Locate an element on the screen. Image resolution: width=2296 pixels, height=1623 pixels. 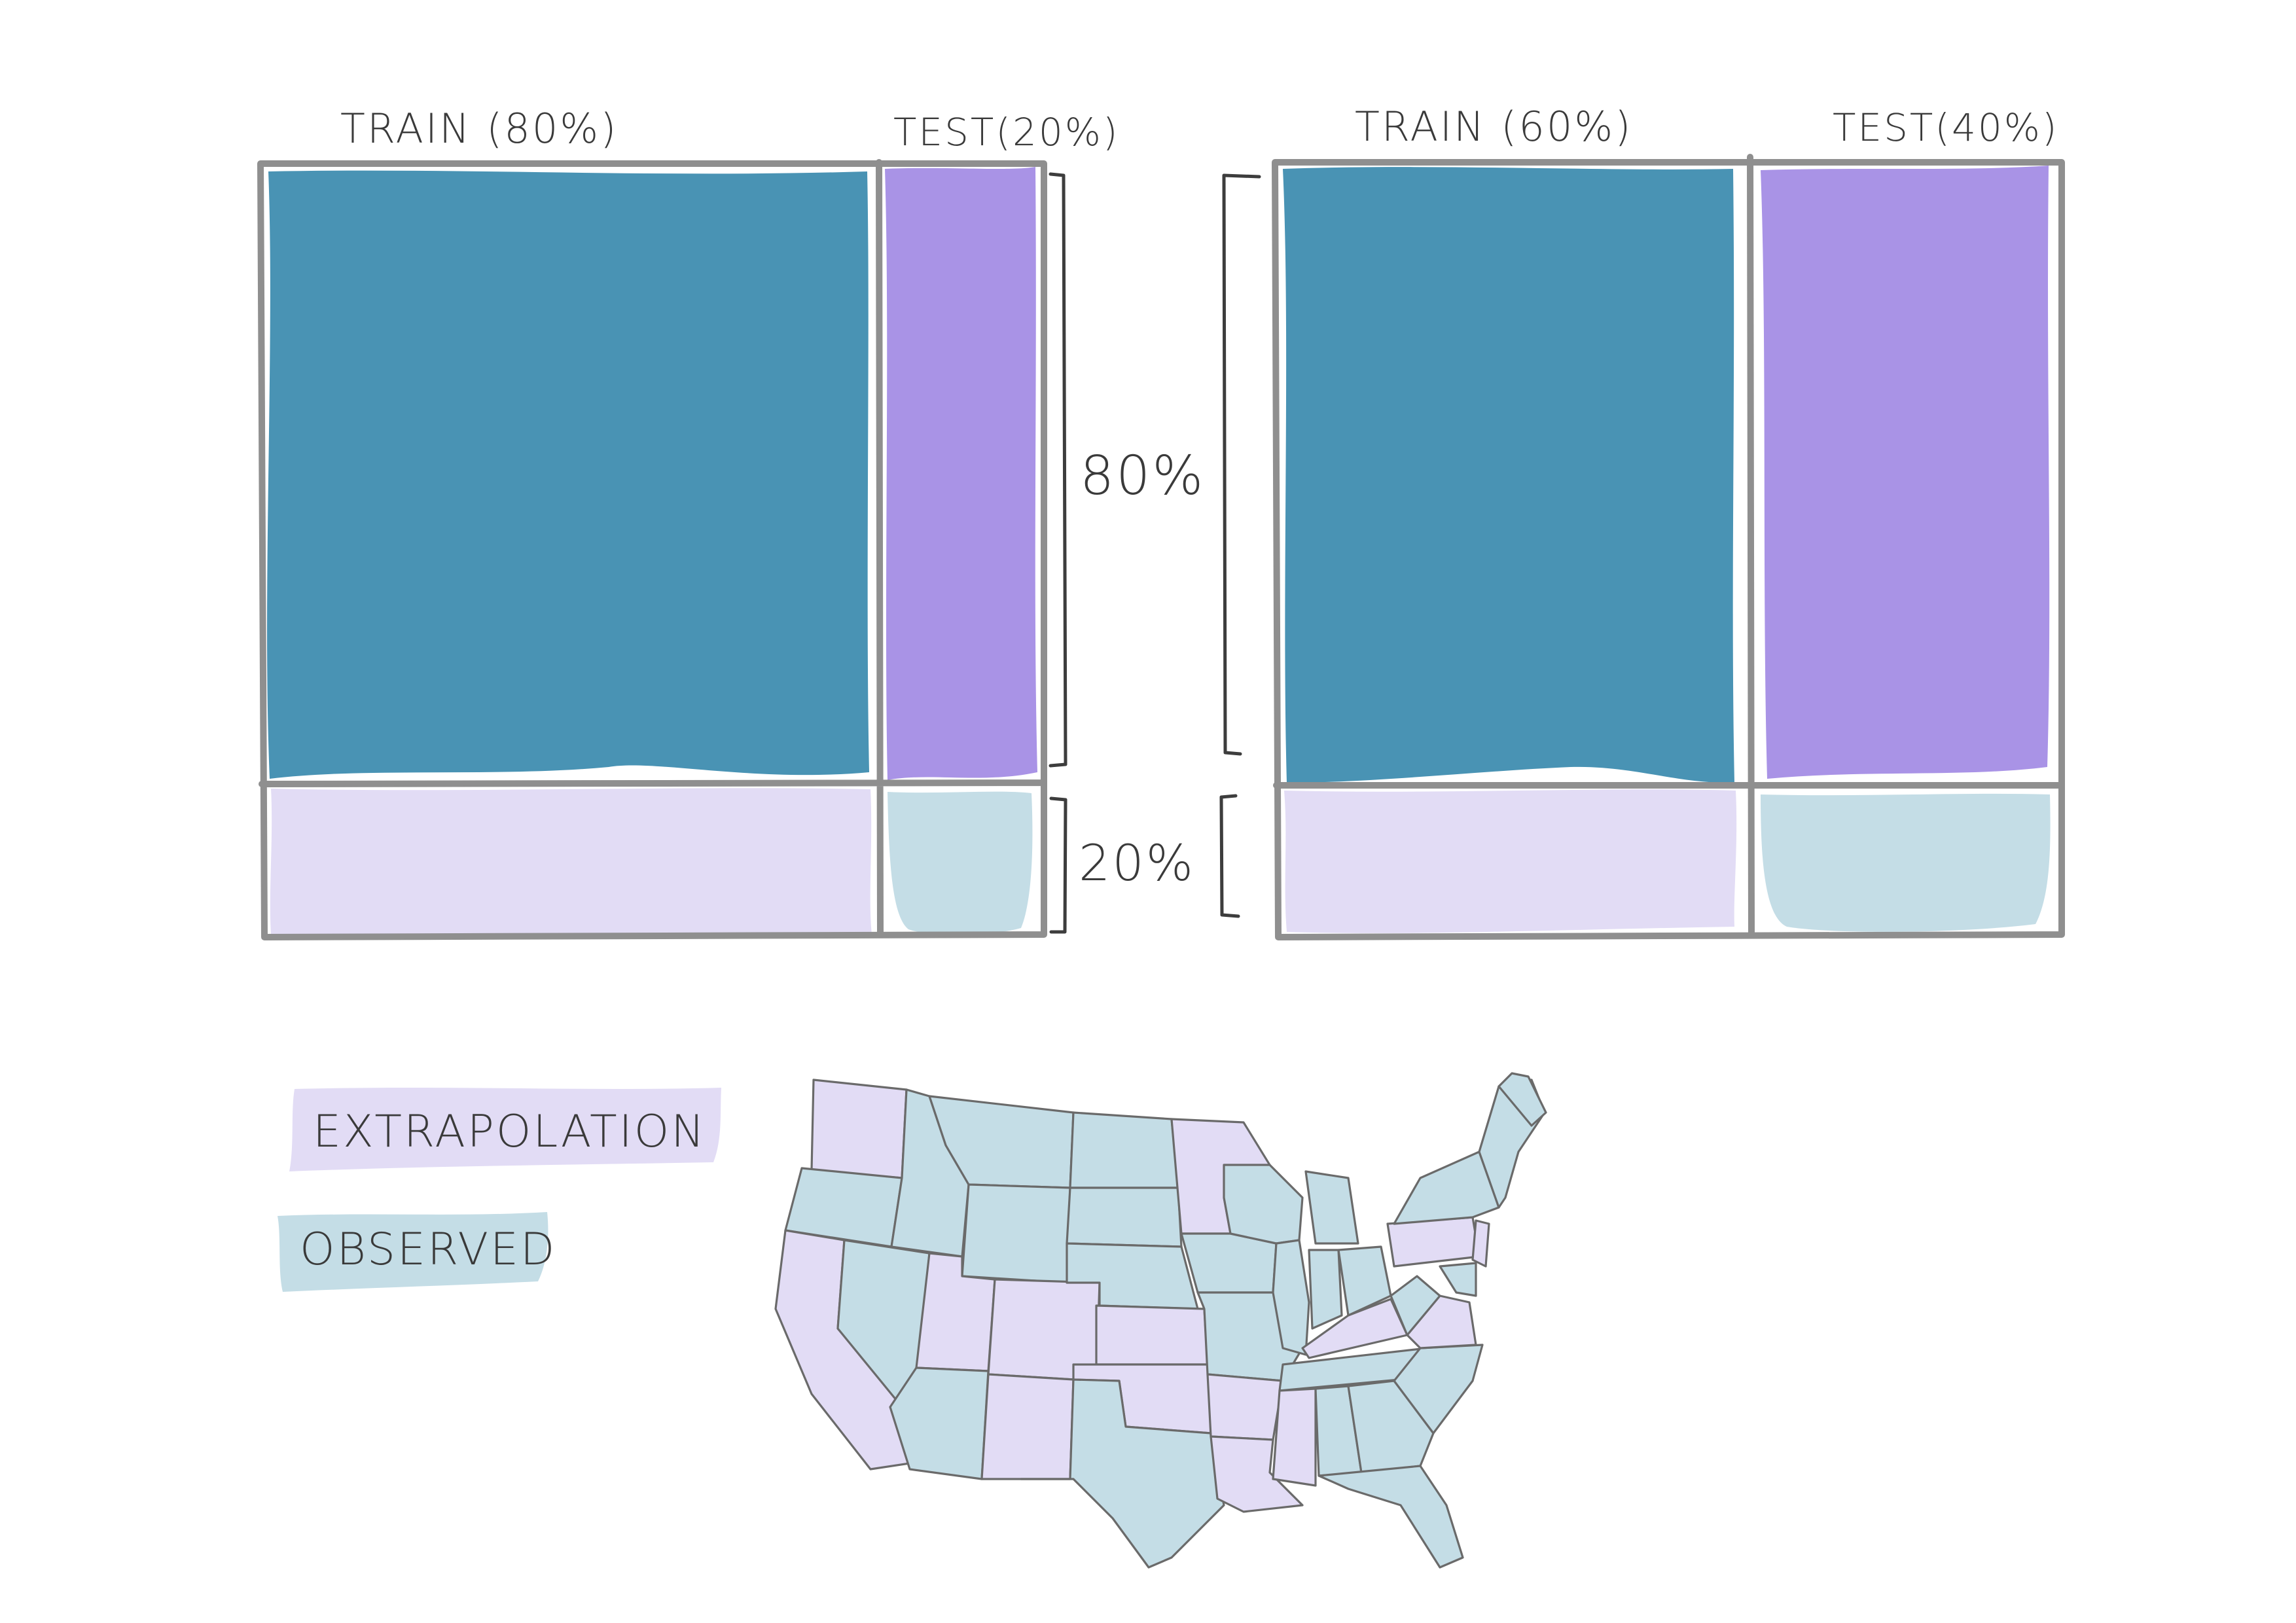
right-extrapolation-block is located at coordinates (1510, 861).